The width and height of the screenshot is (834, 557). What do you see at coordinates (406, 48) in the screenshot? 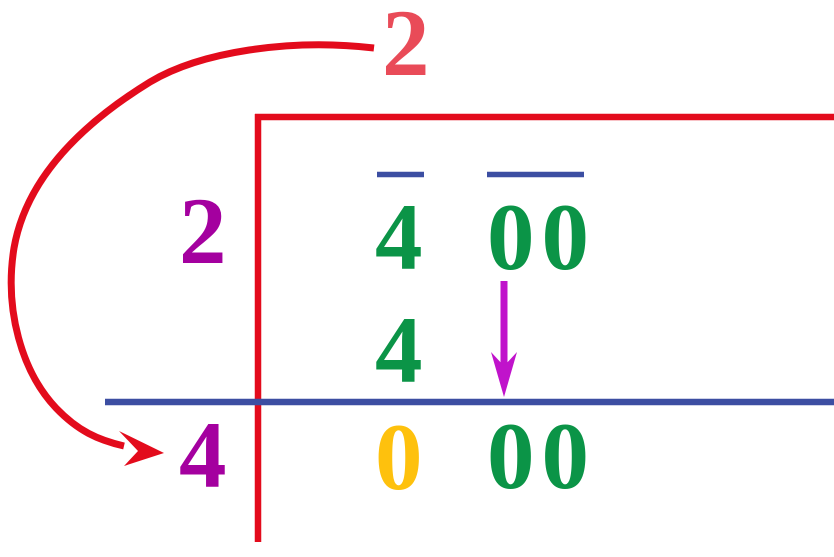
I see `quotient-digit: 2` at bounding box center [406, 48].